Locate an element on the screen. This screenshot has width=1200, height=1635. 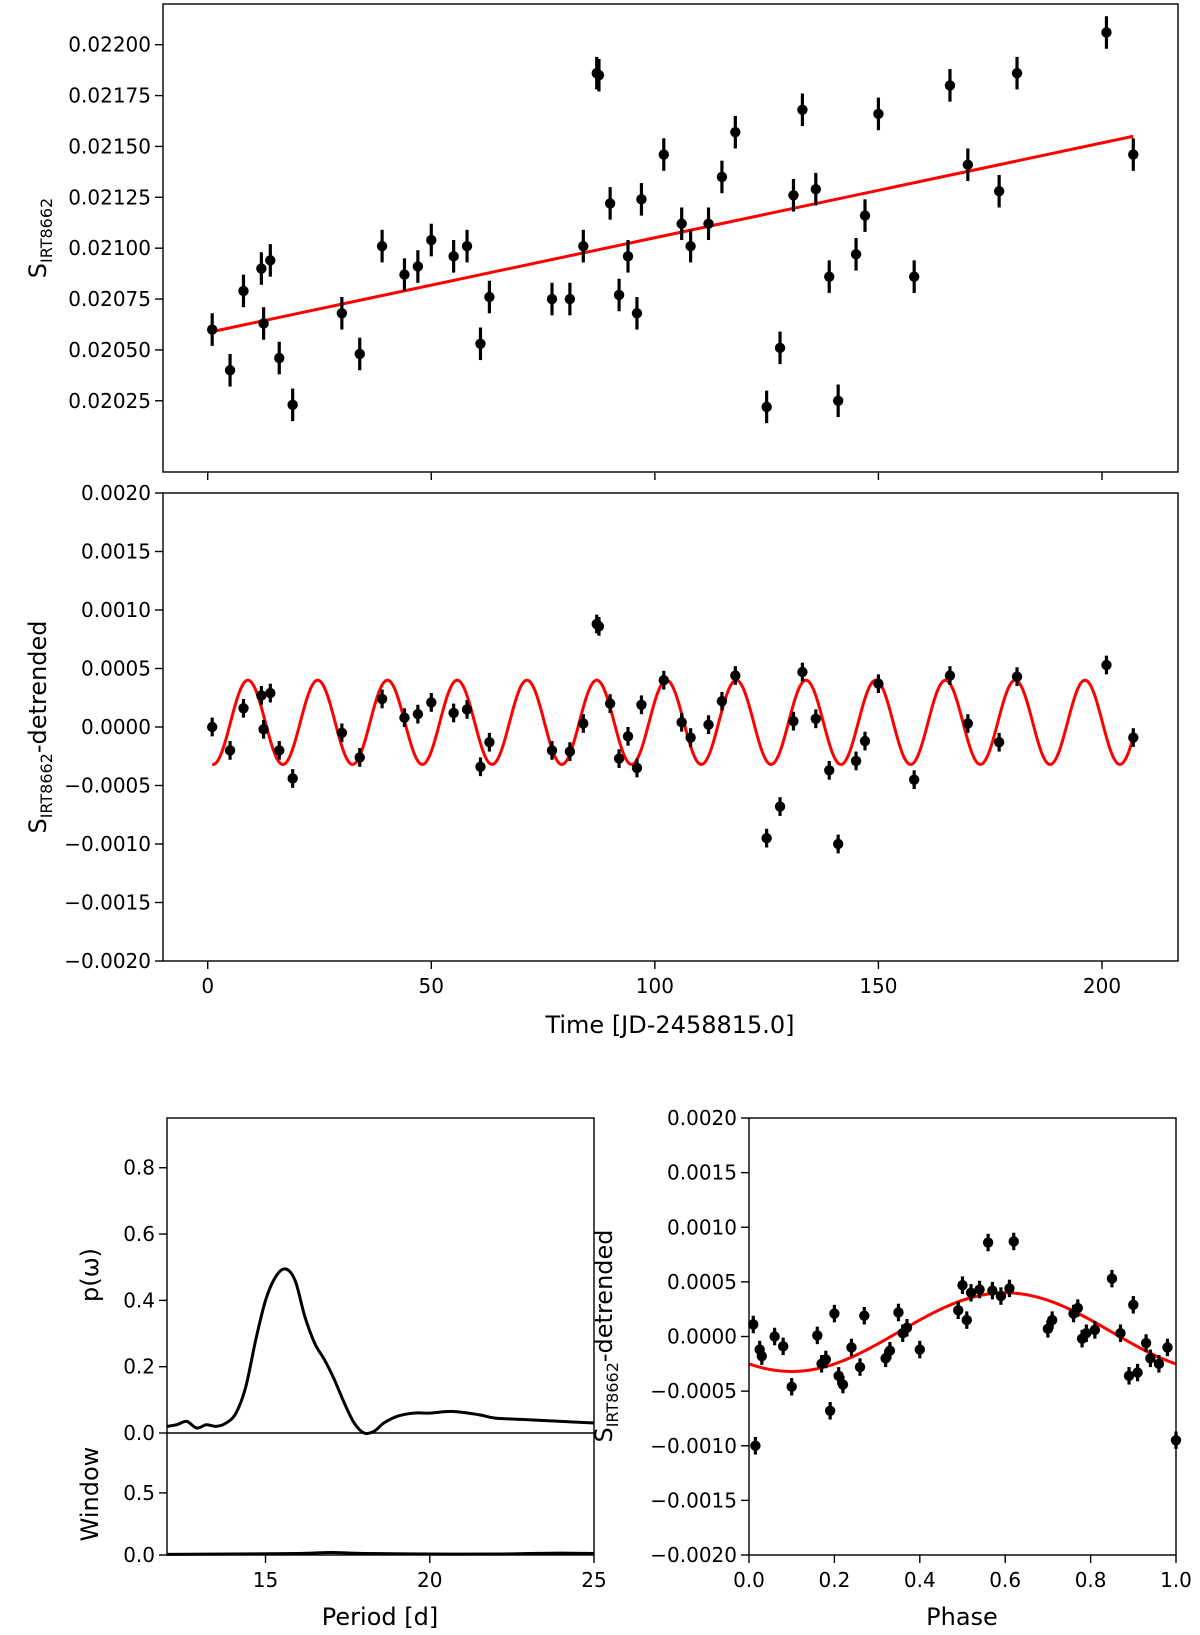
y-tick-label: 0.0015 is located at coordinates (116, 552).